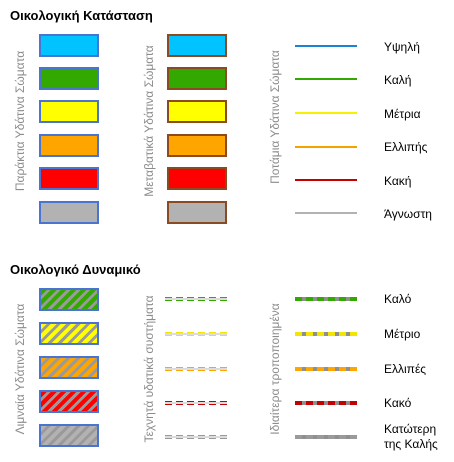 The width and height of the screenshot is (454, 462). Describe the element at coordinates (326, 334) in the screenshot. I see `modified-line-moderate` at that location.